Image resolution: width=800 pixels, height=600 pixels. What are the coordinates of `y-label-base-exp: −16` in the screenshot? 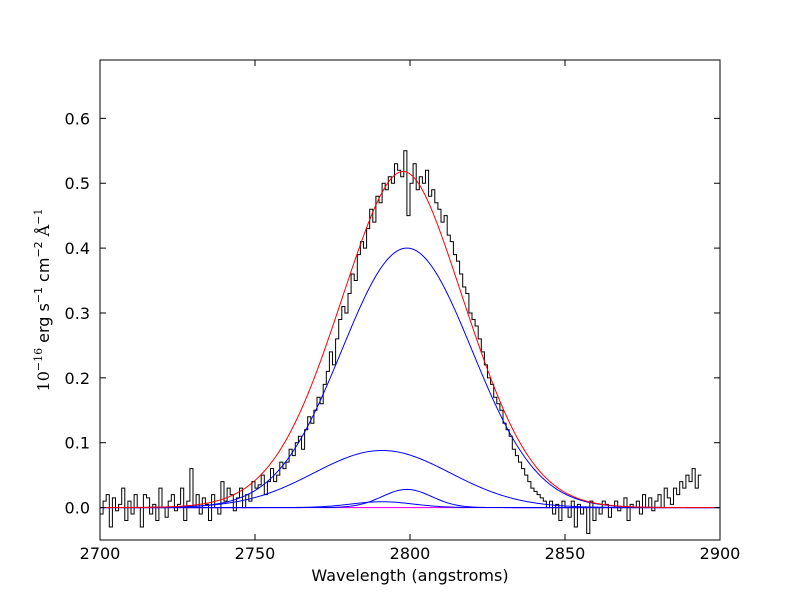 It's located at (38, 359).